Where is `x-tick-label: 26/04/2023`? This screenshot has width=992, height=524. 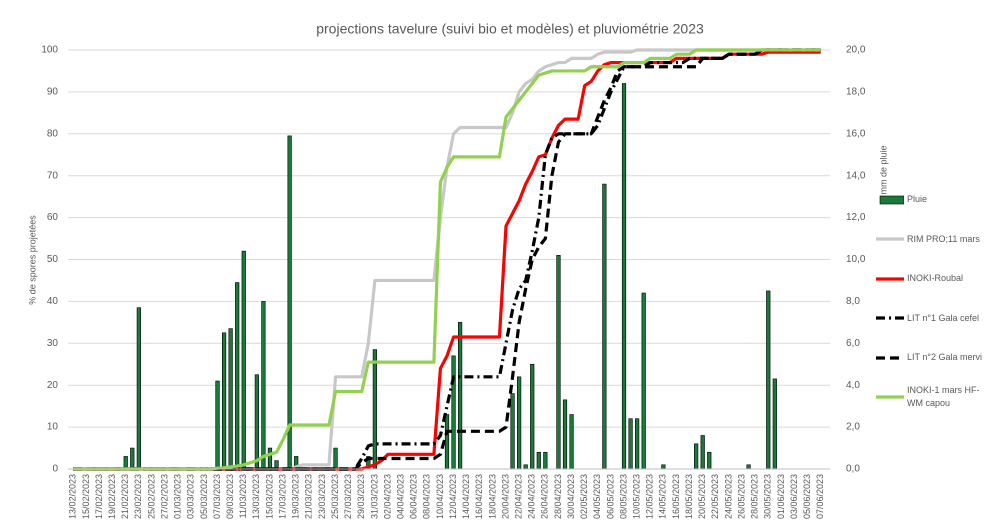
x-tick-label: 26/04/2023 is located at coordinates (545, 496).